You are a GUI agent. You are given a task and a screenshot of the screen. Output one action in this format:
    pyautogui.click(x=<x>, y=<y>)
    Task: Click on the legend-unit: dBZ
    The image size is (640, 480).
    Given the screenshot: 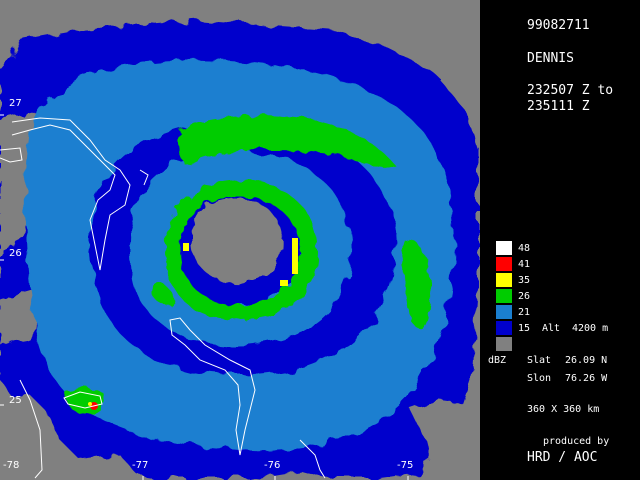 What is the action you would take?
    pyautogui.click(x=497, y=360)
    